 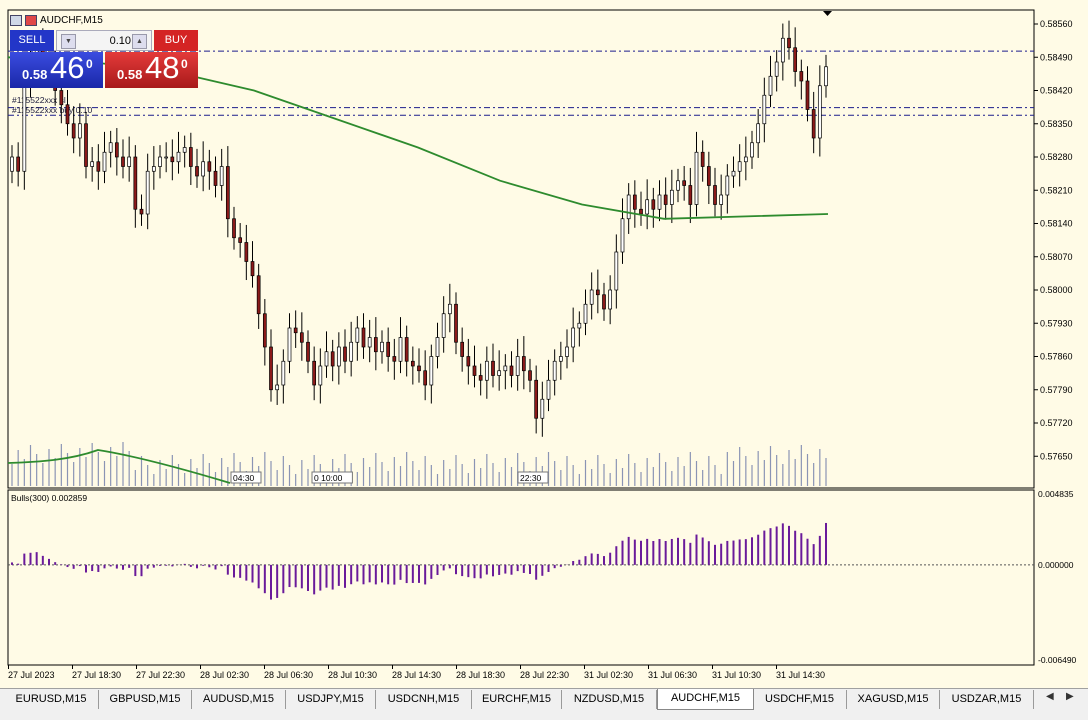 I want to click on tab-audchf: AUDCHF,M15, so click(x=705, y=699).